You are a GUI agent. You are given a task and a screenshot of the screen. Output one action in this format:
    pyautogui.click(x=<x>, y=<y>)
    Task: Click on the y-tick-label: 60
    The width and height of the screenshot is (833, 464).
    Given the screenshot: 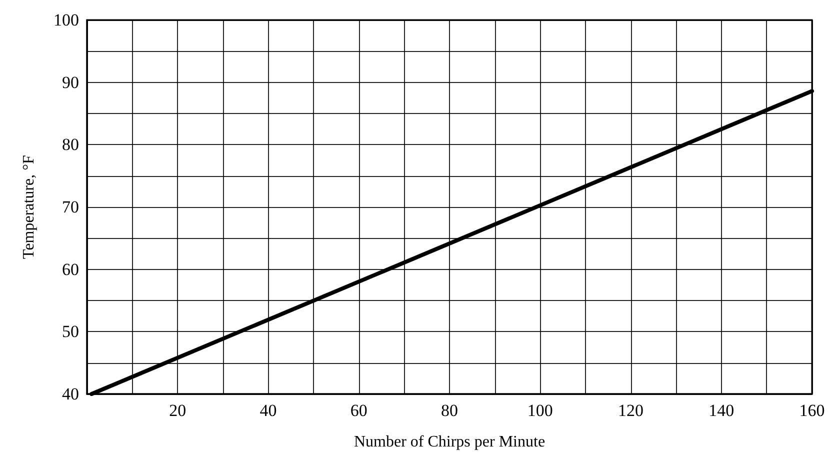 What is the action you would take?
    pyautogui.click(x=70, y=269)
    